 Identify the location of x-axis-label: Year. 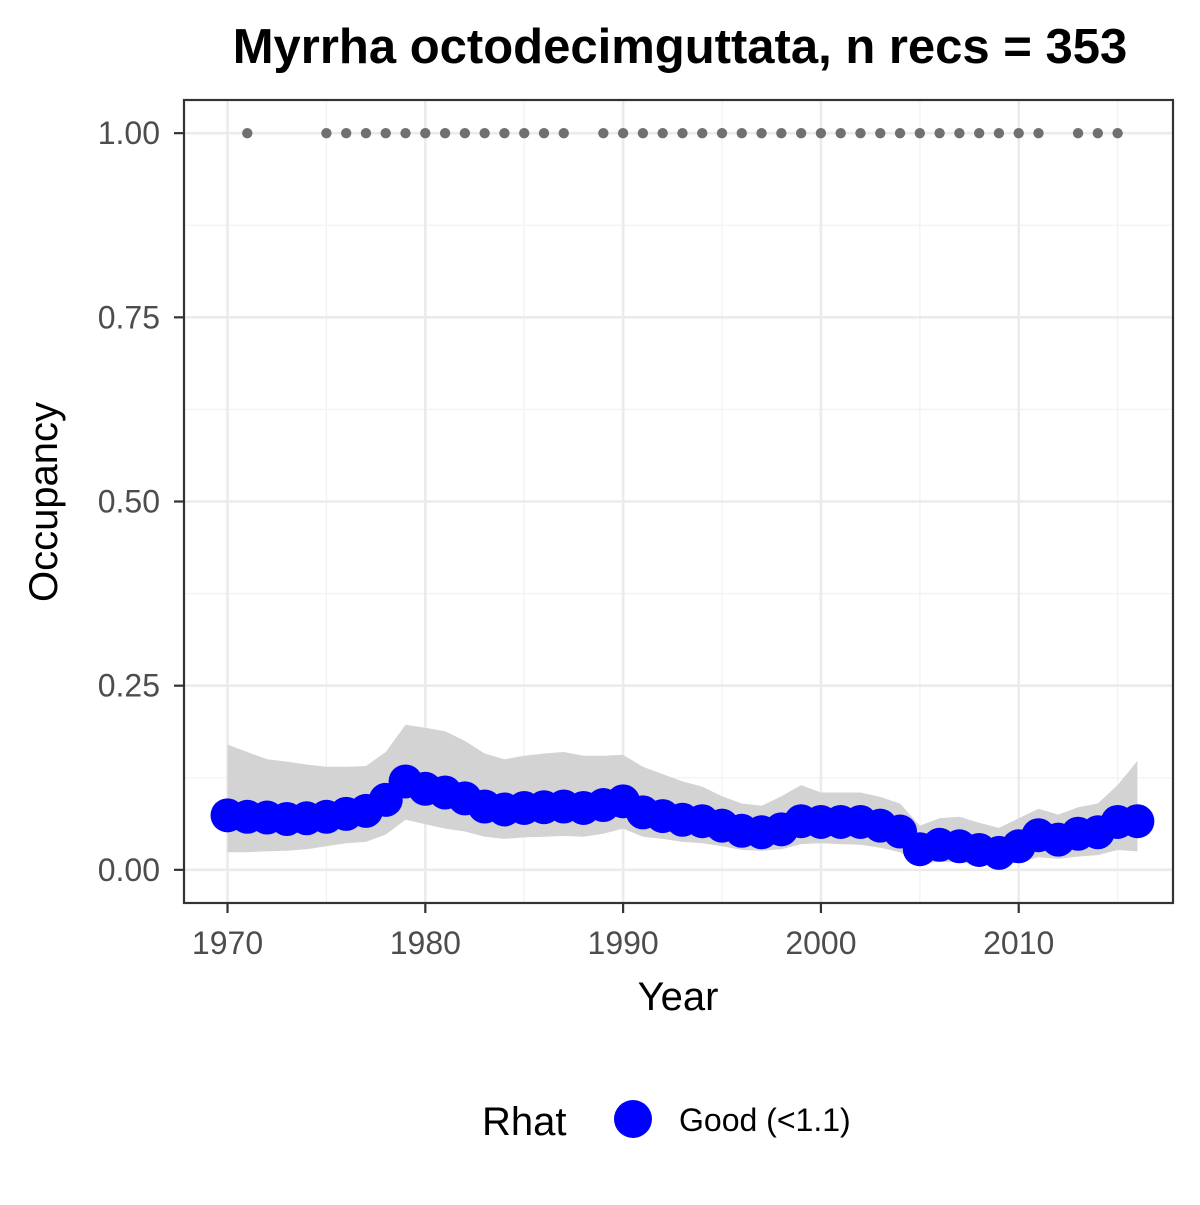
(678, 997).